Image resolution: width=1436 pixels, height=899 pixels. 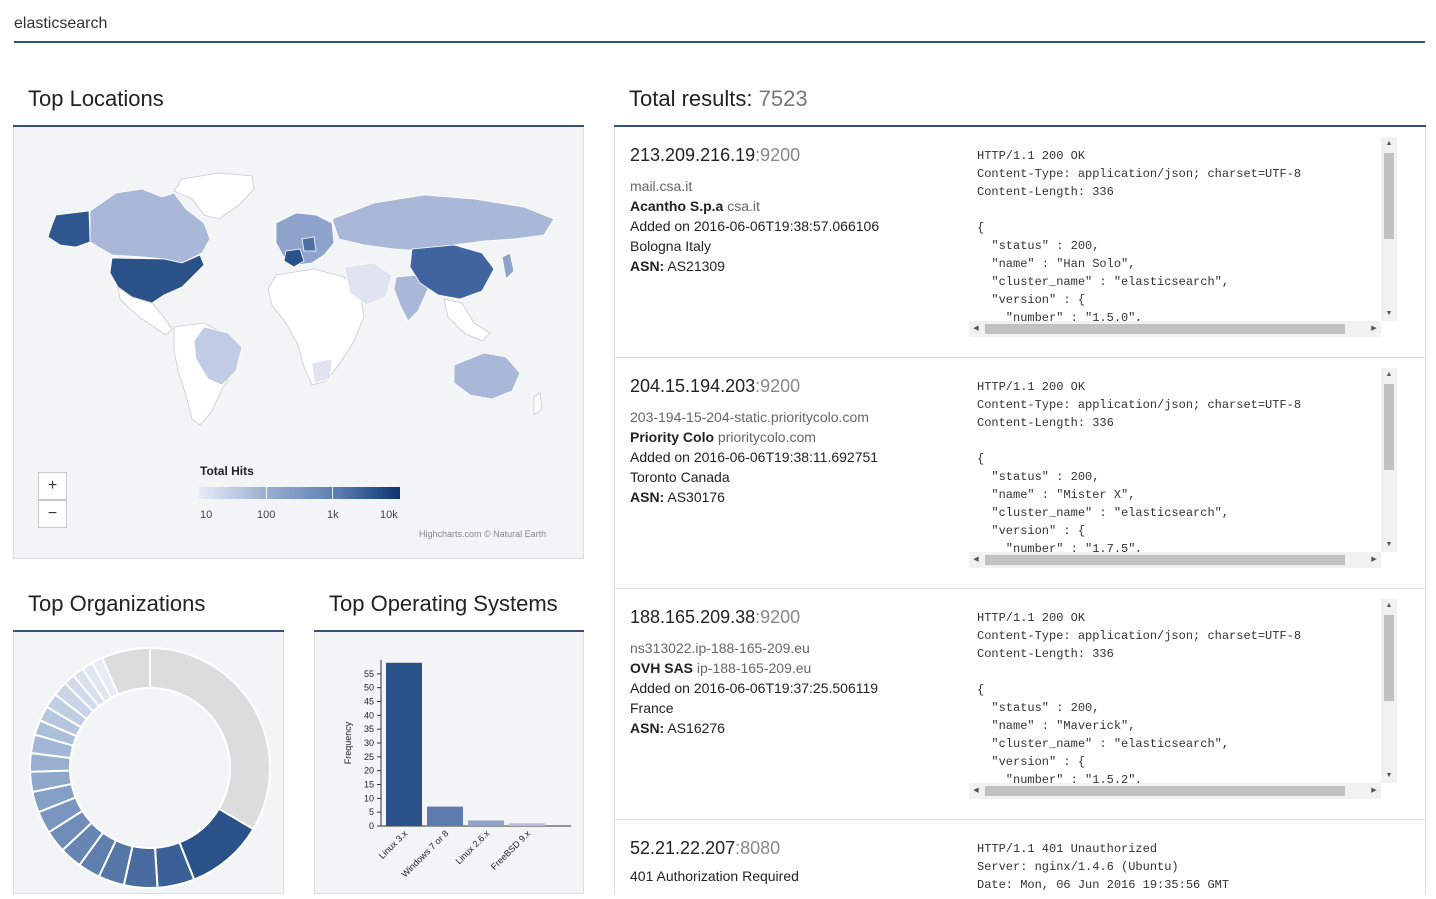 I want to click on y-axis-label: Frequency, so click(x=348, y=742).